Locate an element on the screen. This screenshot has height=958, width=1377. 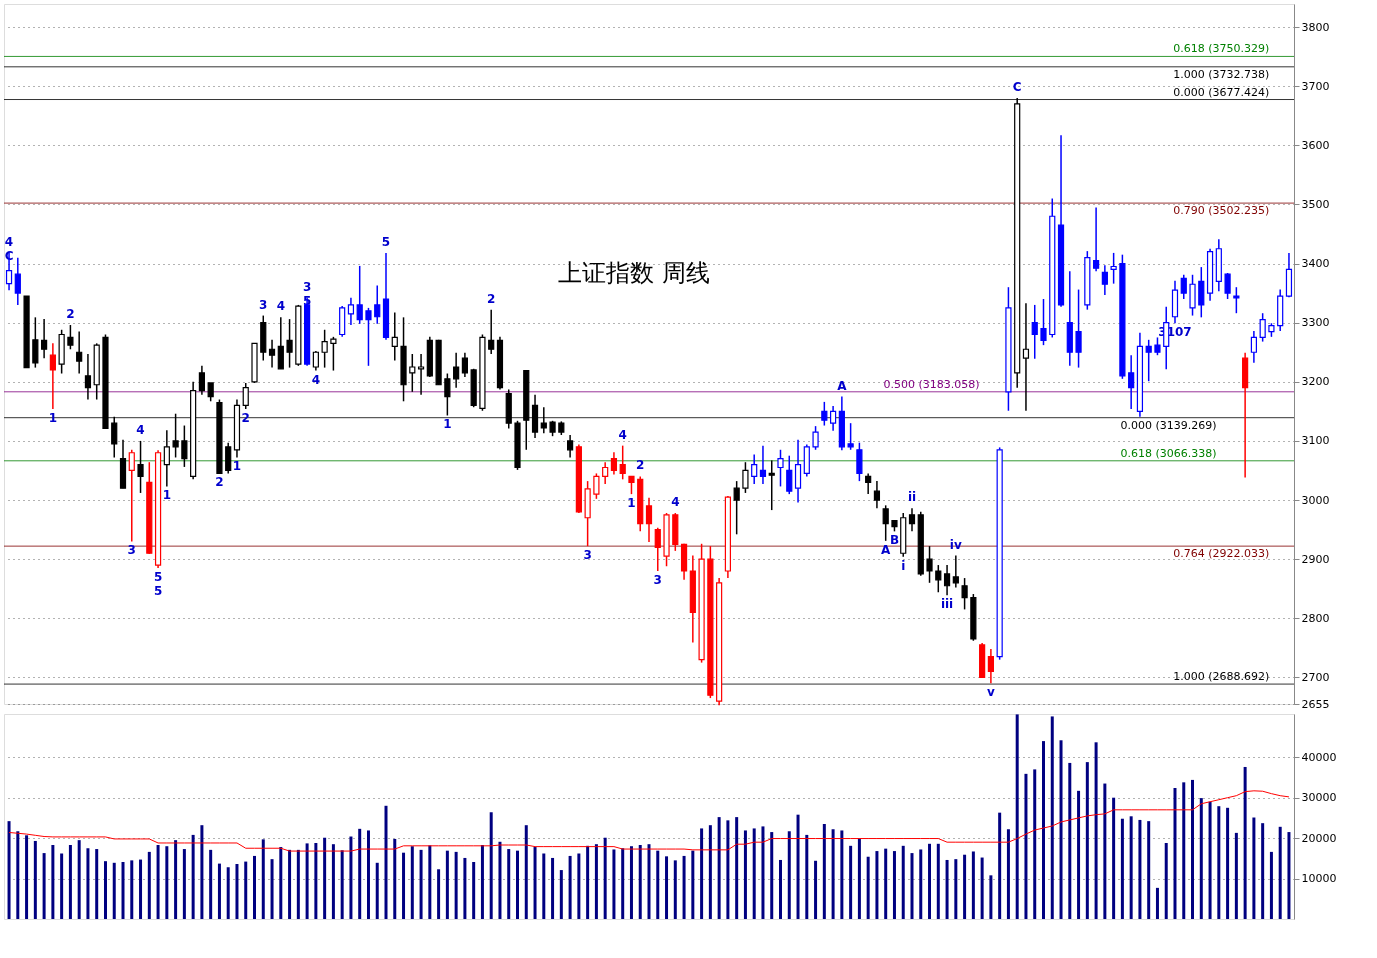
ref-line-label: 0.500 (3183.058) is located at coordinates (931, 384).